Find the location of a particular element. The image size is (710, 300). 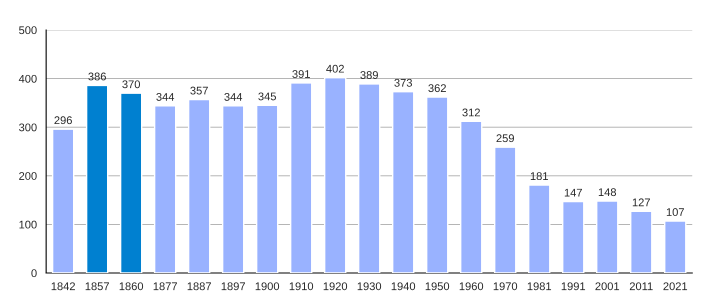

data-label: 402 is located at coordinates (335, 68).